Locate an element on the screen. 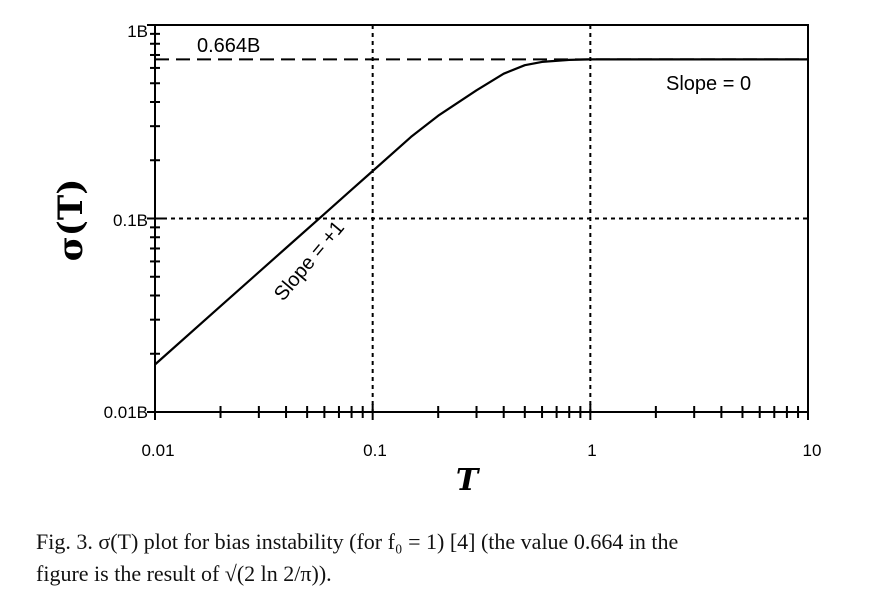 The height and width of the screenshot is (612, 890). x-tick-label-0.01: 0.01 is located at coordinates (157, 450).